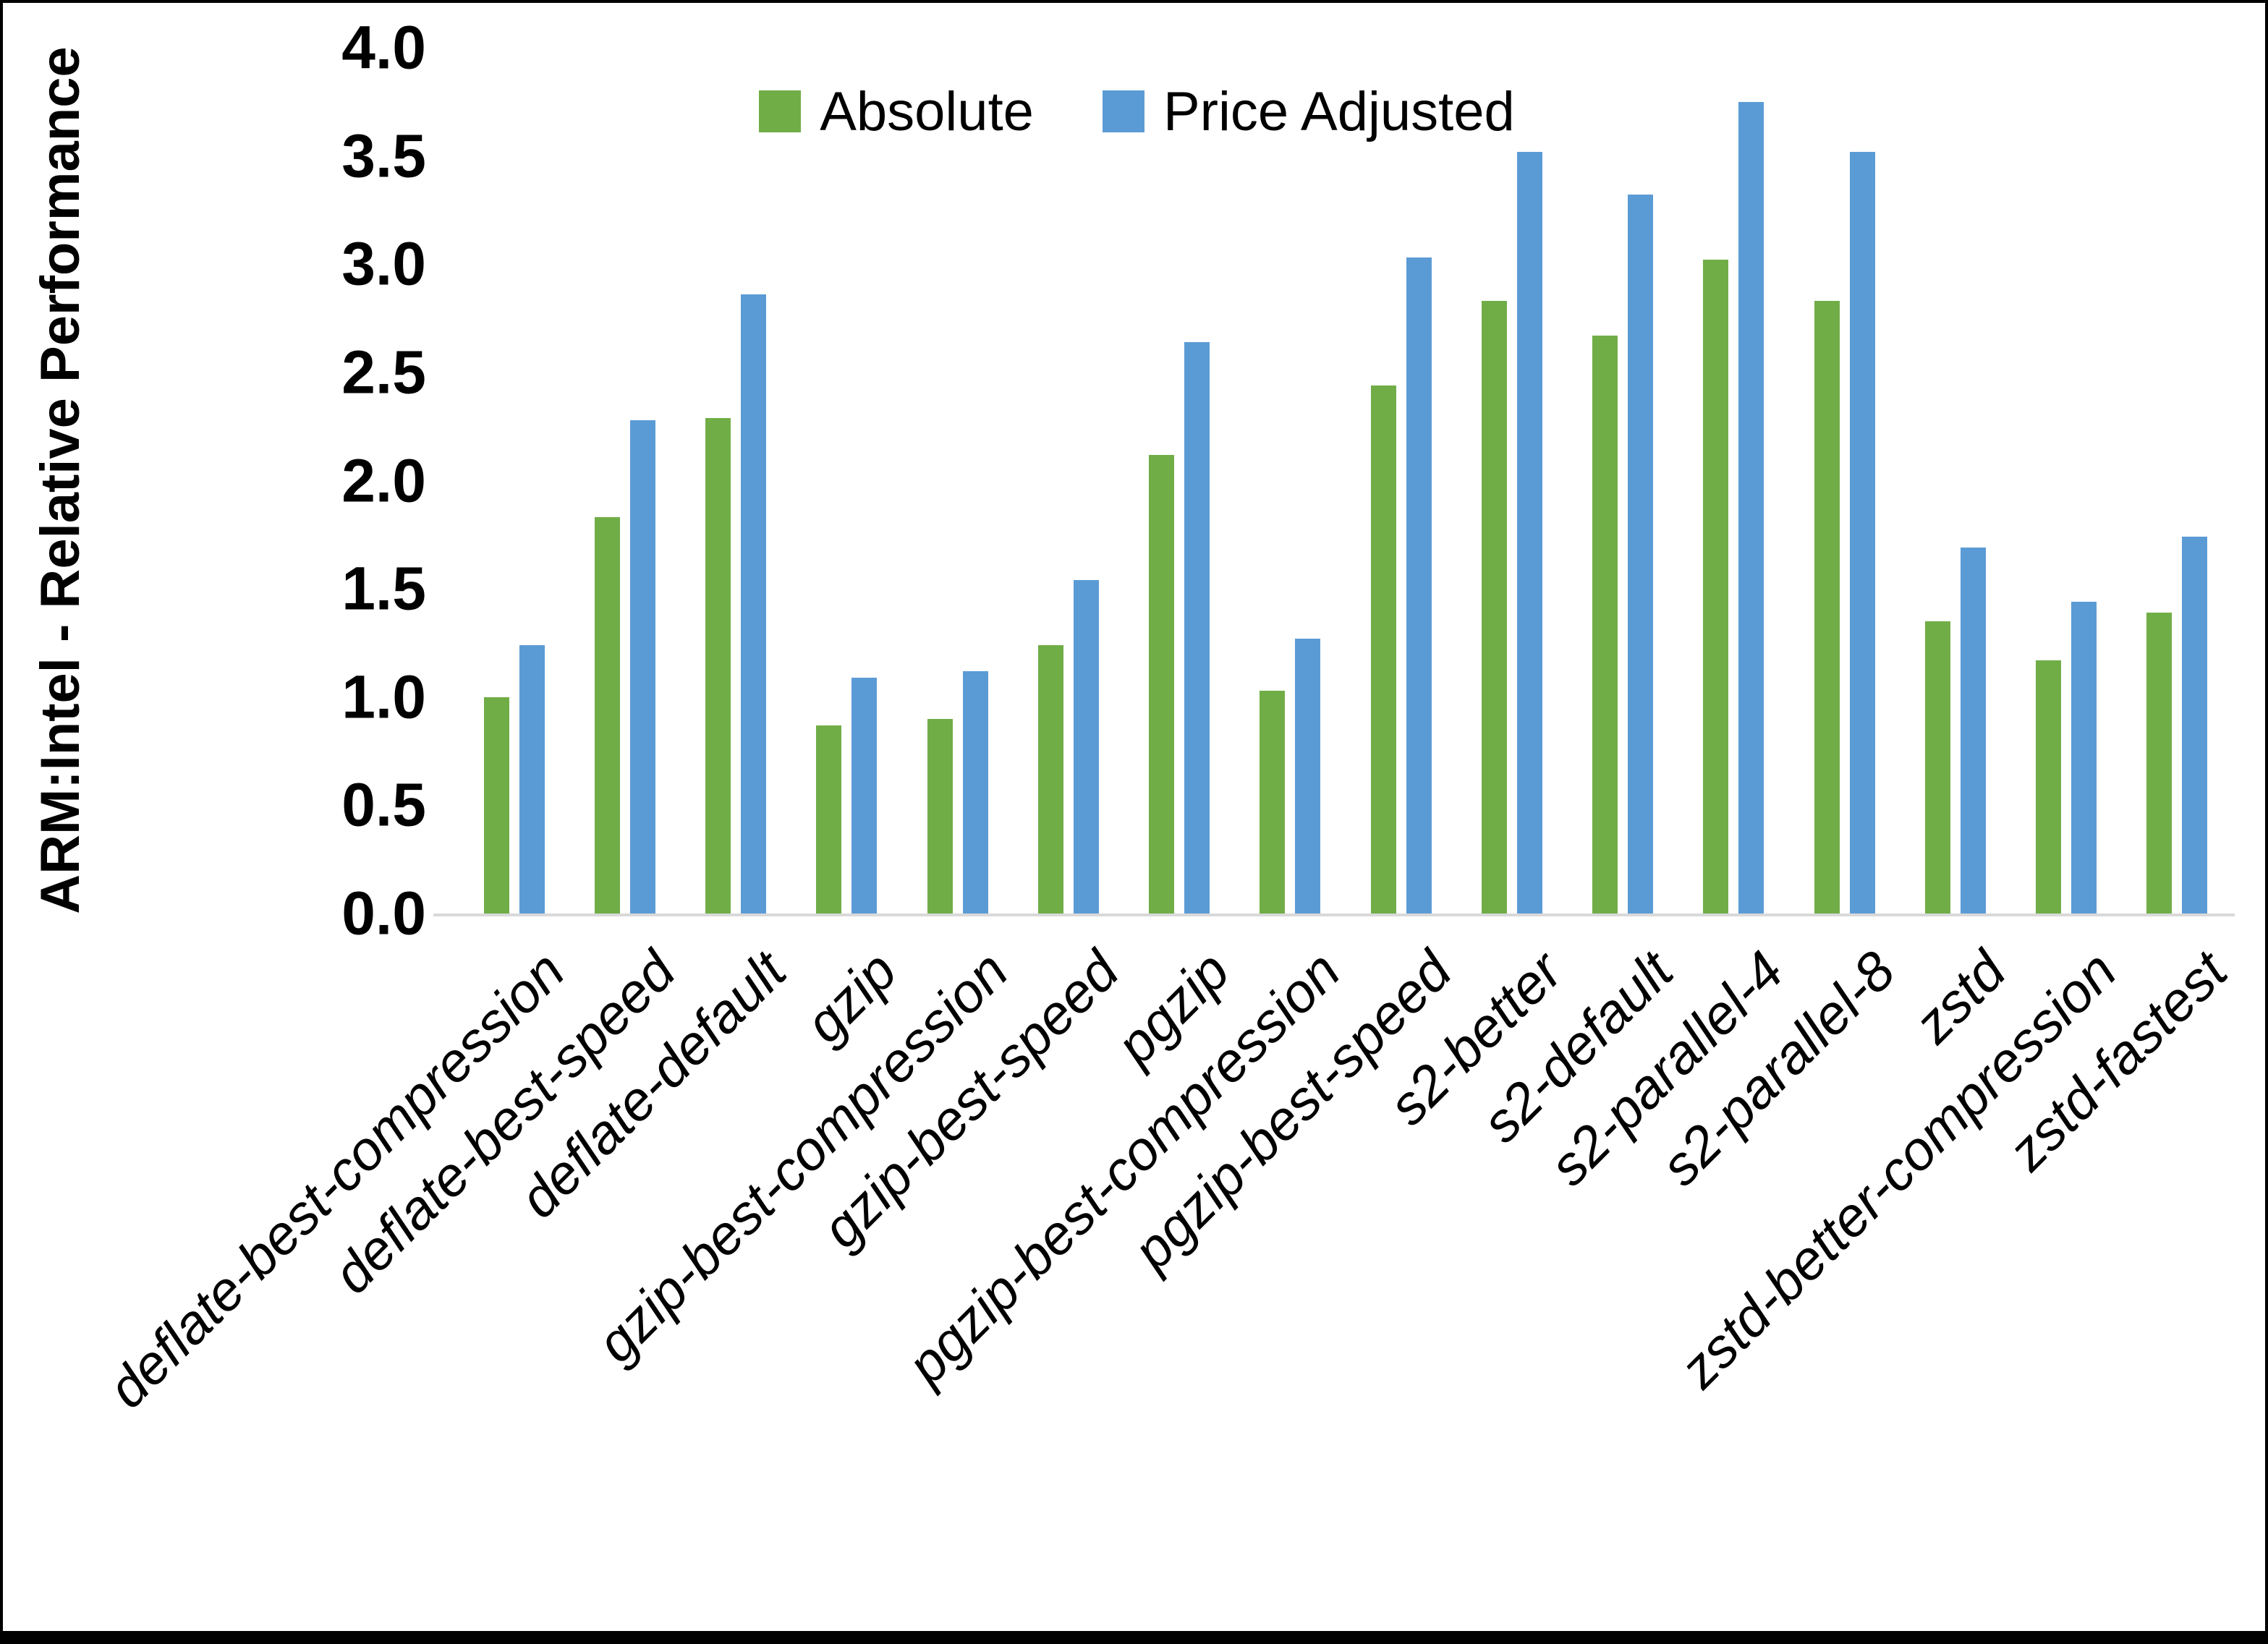 The width and height of the screenshot is (2268, 1644). What do you see at coordinates (2049, 786) in the screenshot?
I see `bar-absolute-zstd-better-compression` at bounding box center [2049, 786].